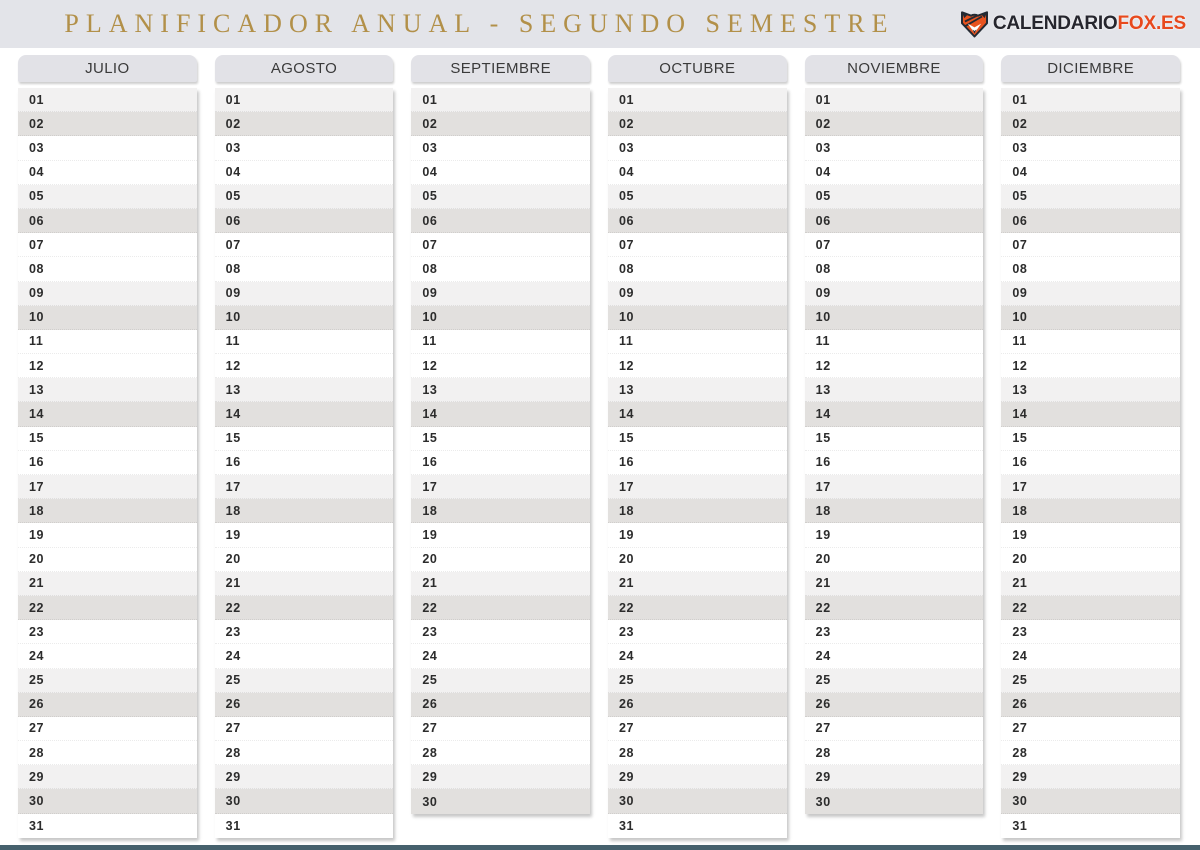 This screenshot has width=1200, height=850. What do you see at coordinates (304, 68) in the screenshot?
I see `month-header: AGOSTO` at bounding box center [304, 68].